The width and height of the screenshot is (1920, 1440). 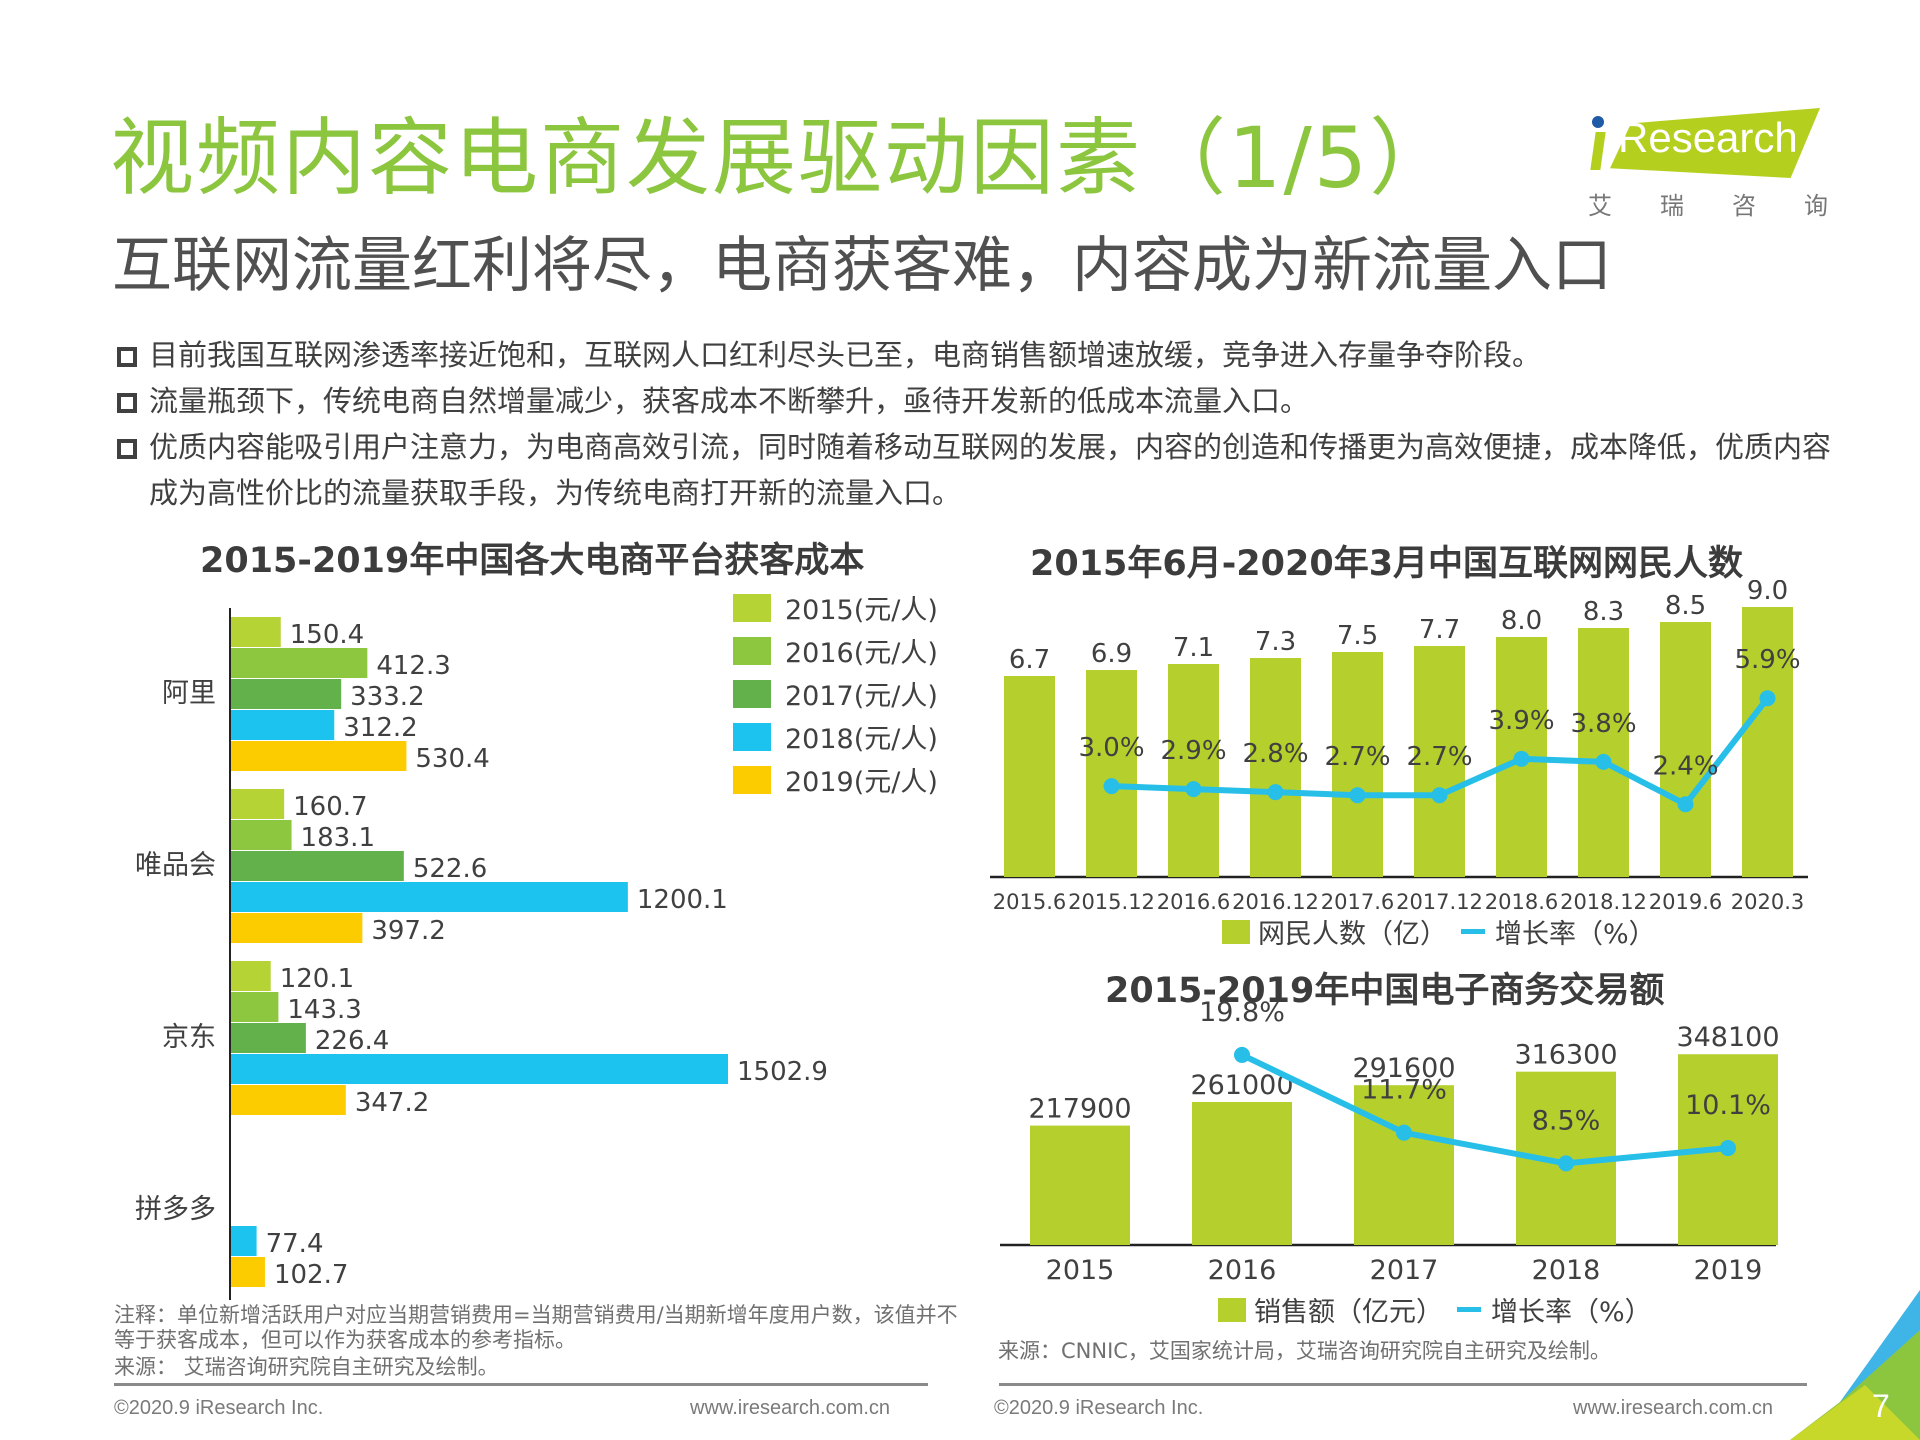 I want to click on ecommerce-chart-title: 2015-2019年中国电子商务交易额, so click(x=1385, y=991).